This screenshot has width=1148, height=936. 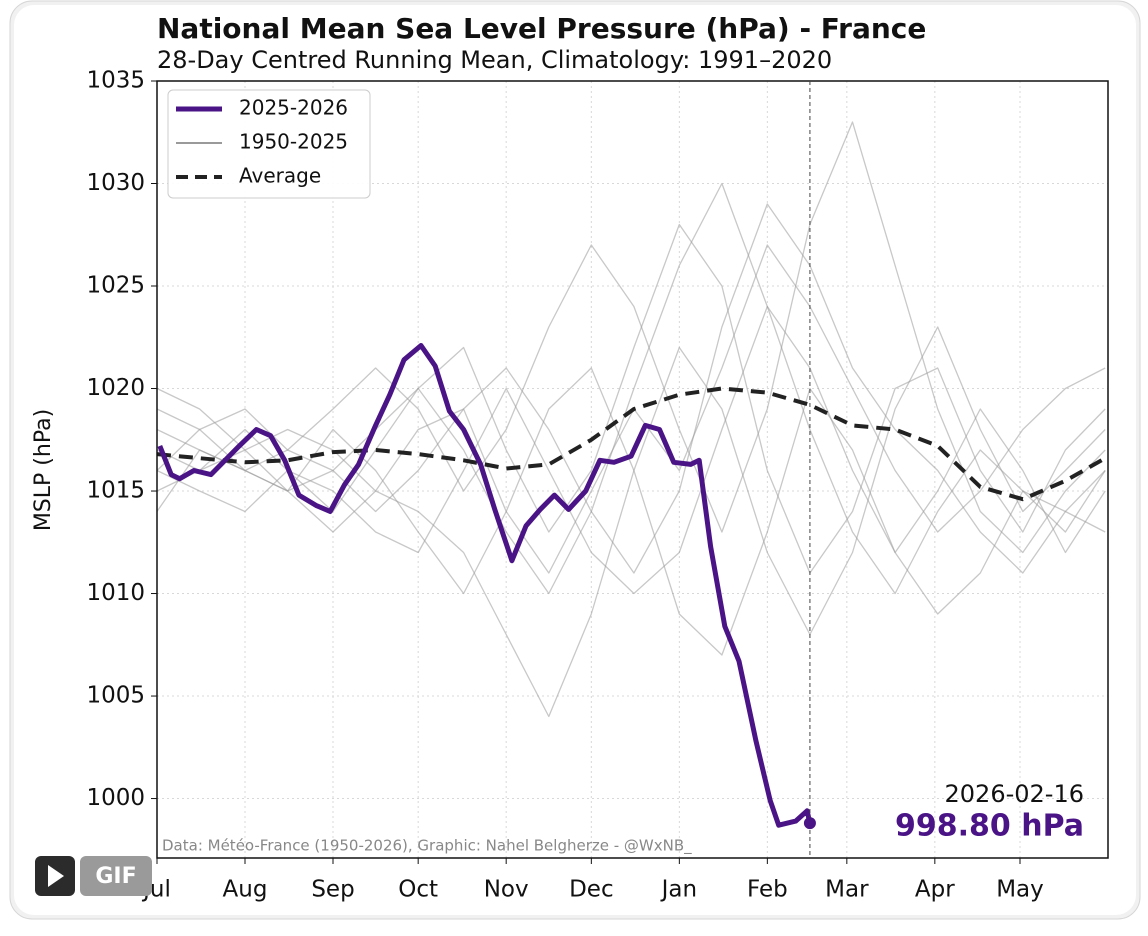 I want to click on x-tick-label: Jan, so click(x=678, y=890).